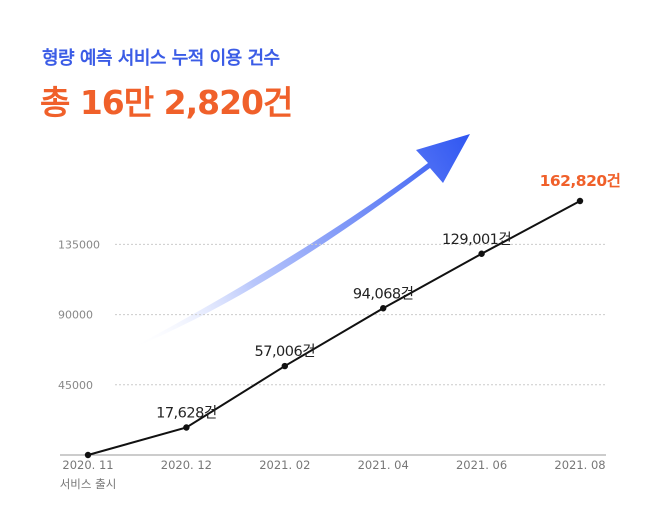 Image resolution: width=647 pixels, height=523 pixels. Describe the element at coordinates (88, 484) in the screenshot. I see `x-tick-sublabel: 서비스 출시` at that location.